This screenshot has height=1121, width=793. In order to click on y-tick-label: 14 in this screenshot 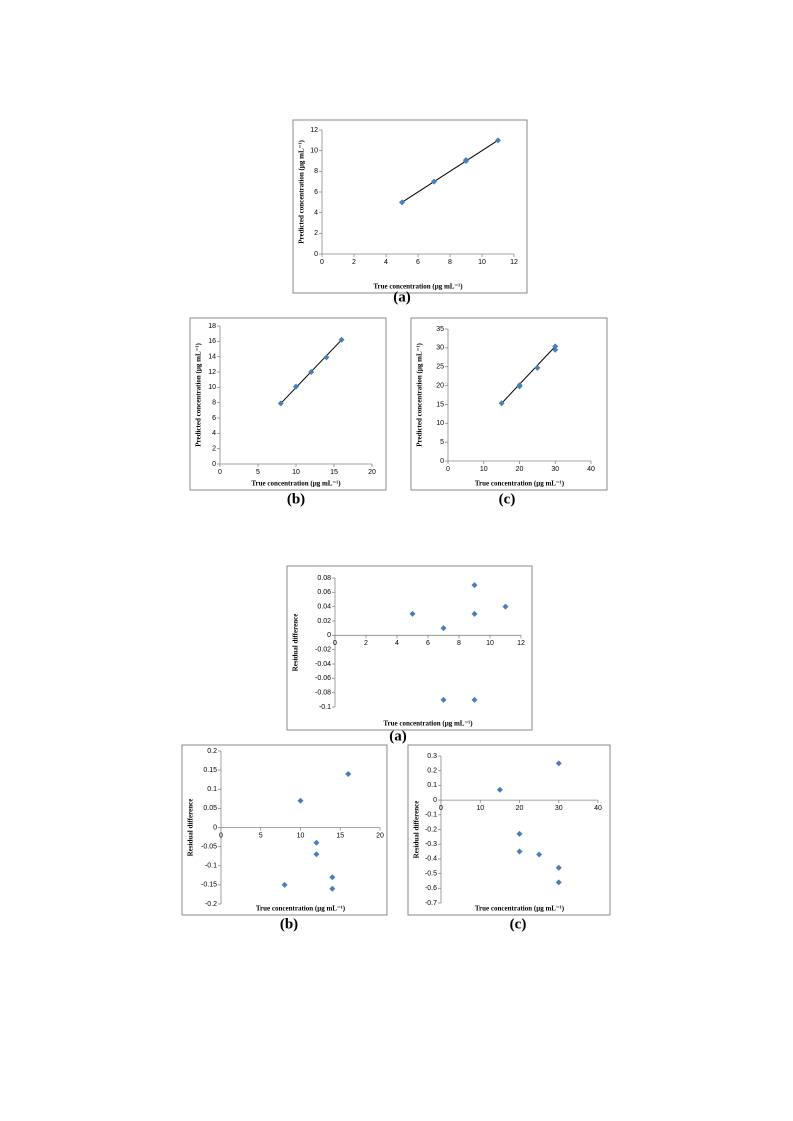, I will do `click(212, 357)`.